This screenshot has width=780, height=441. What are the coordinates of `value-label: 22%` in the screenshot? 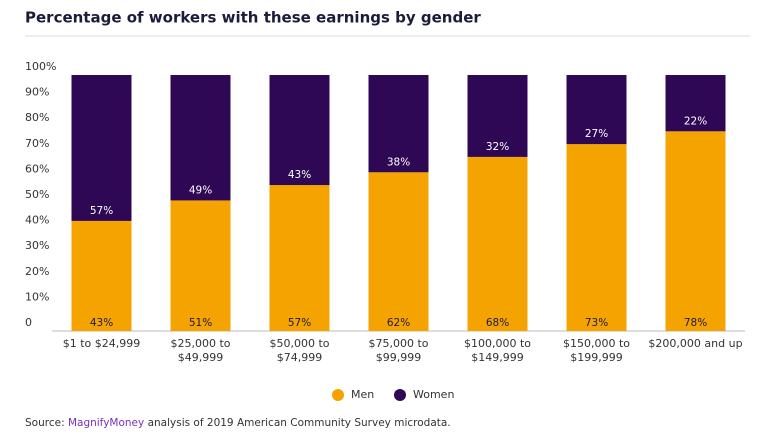 It's located at (695, 121).